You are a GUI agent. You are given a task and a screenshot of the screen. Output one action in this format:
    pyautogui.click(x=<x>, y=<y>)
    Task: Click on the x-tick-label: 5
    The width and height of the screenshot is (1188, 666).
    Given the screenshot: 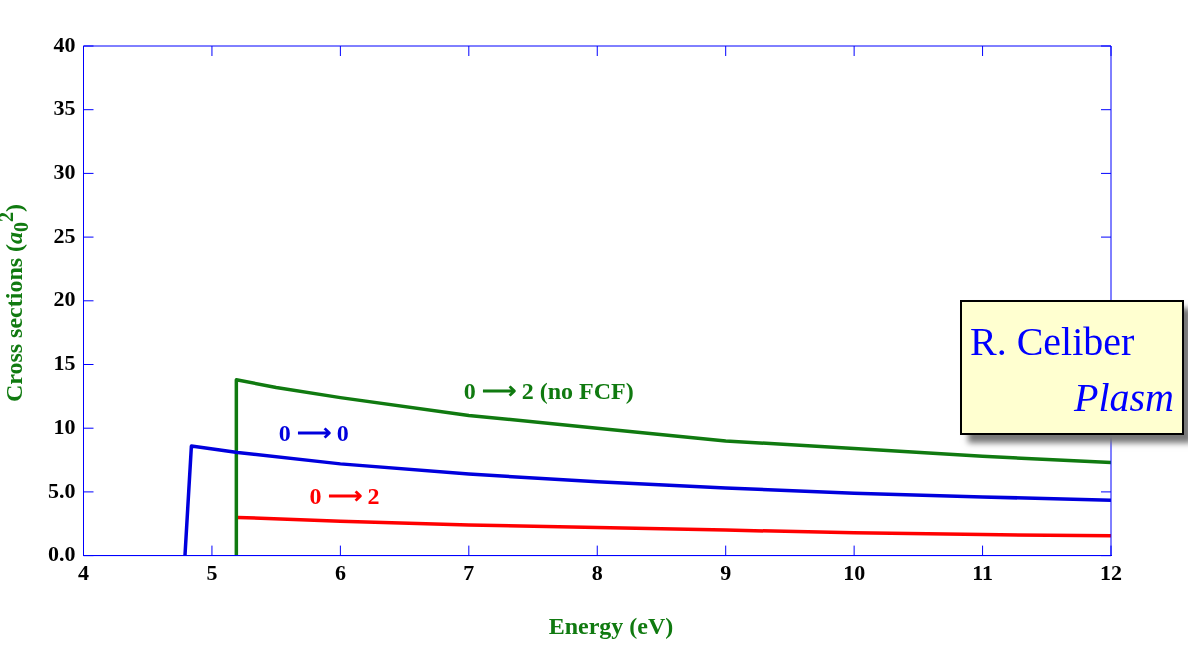 What is the action you would take?
    pyautogui.click(x=212, y=573)
    